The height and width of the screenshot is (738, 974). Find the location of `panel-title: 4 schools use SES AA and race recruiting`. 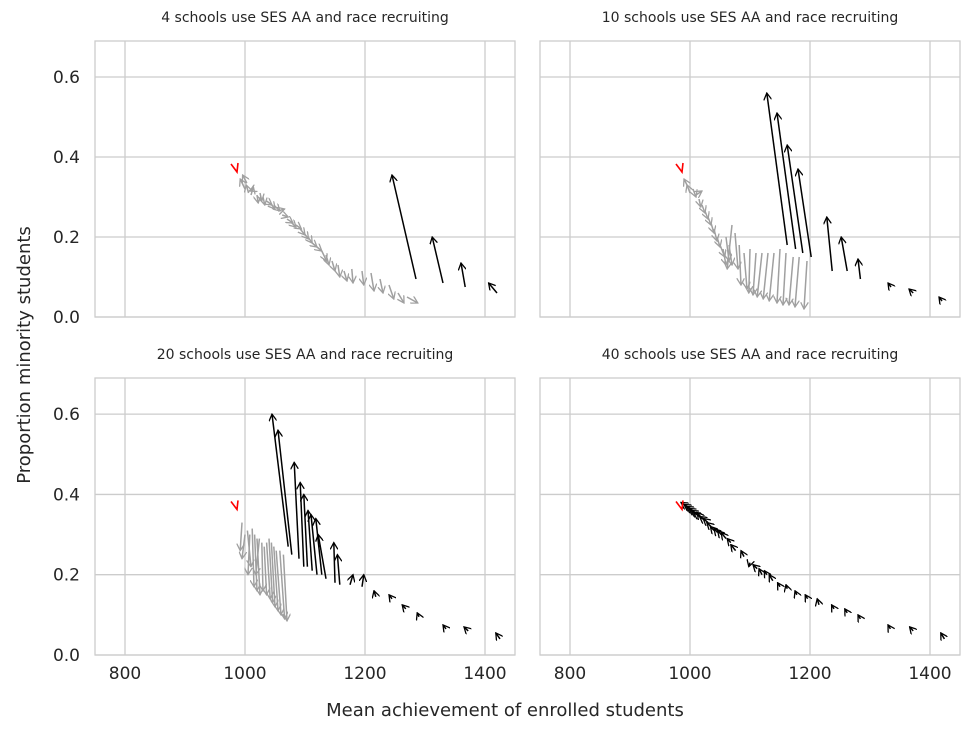

panel-title: 4 schools use SES AA and race recruiting is located at coordinates (305, 18).